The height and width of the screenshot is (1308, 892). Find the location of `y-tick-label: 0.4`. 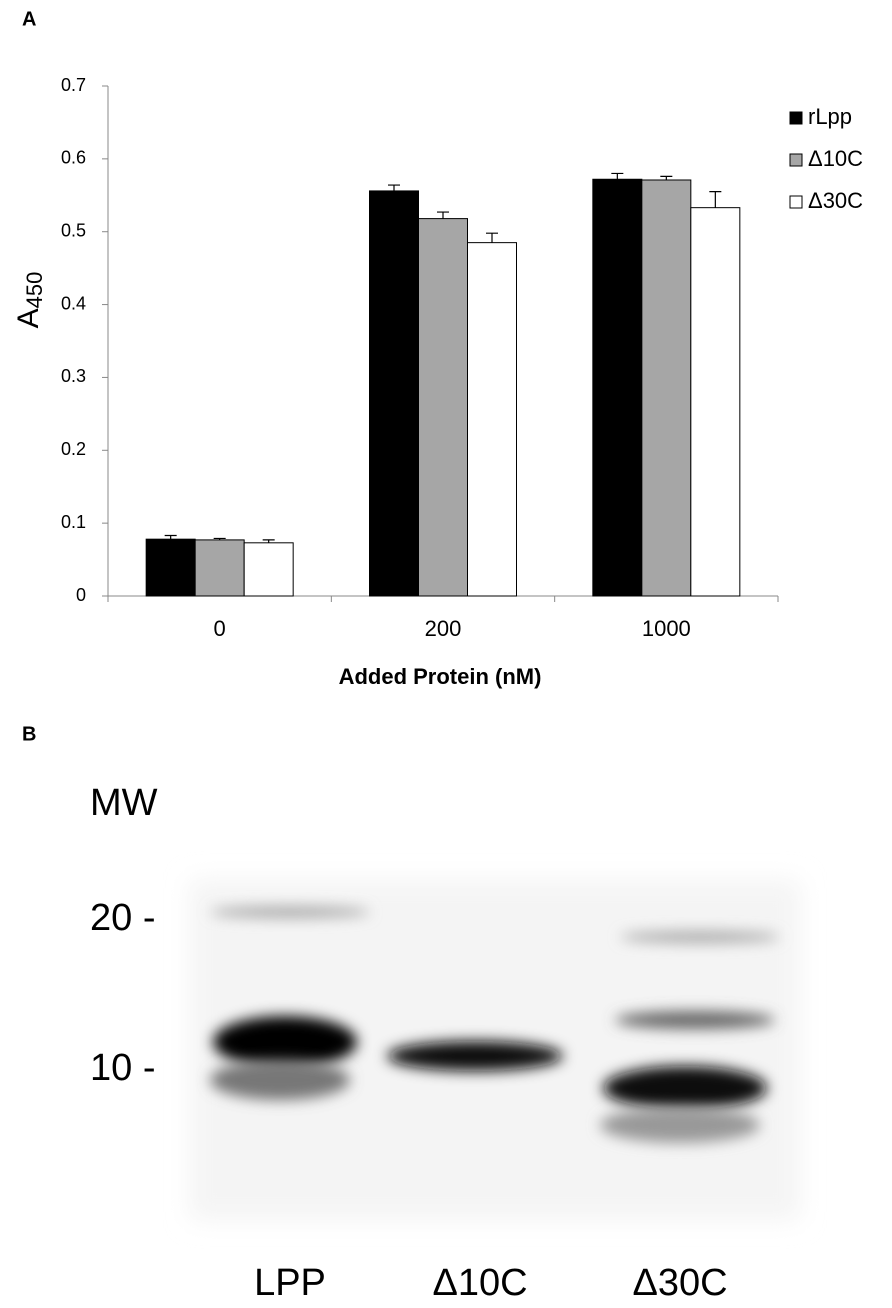

y-tick-label: 0.4 is located at coordinates (73, 303).